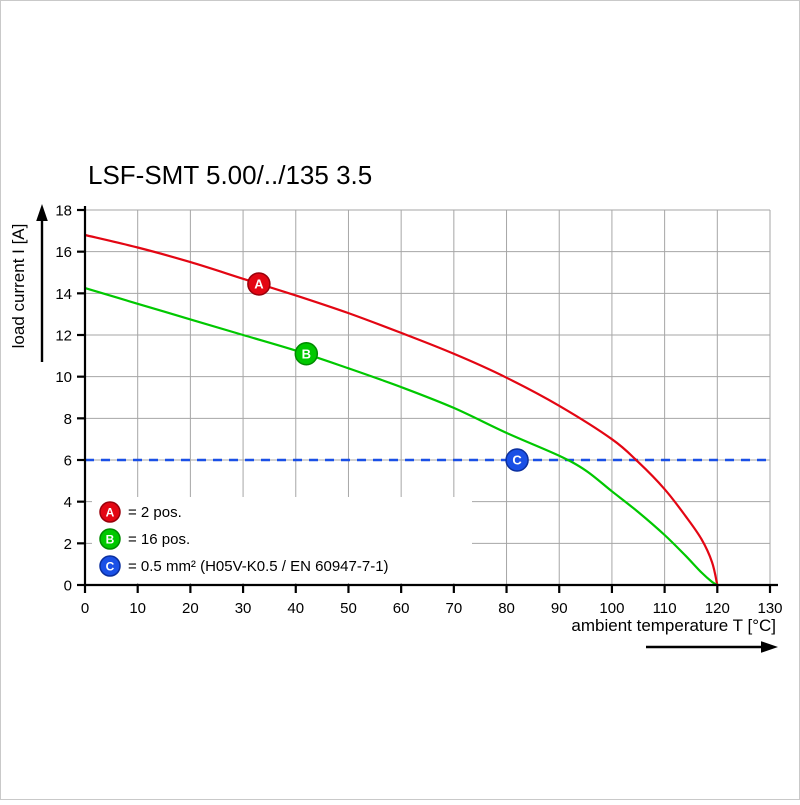 The width and height of the screenshot is (800, 805). I want to click on x-tick-label: 0, so click(85, 608).